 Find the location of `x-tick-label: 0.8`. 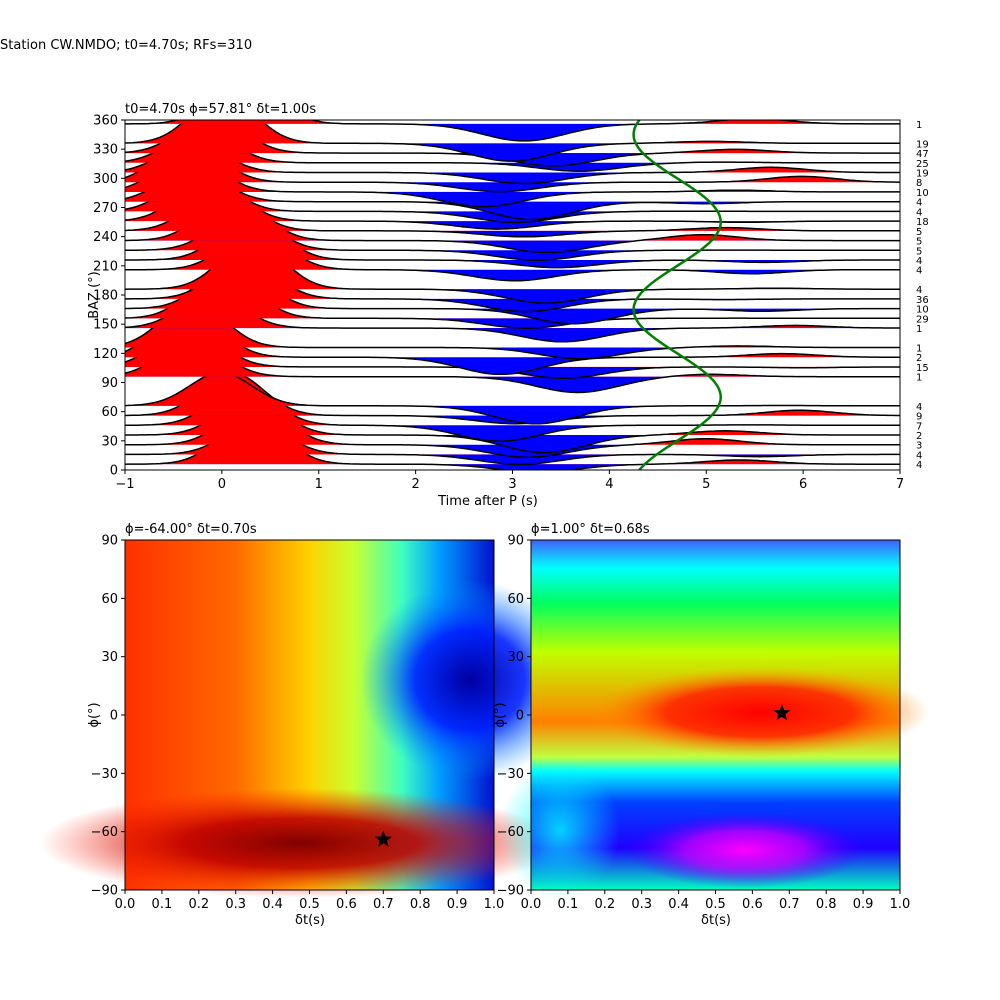

x-tick-label: 0.8 is located at coordinates (420, 904).